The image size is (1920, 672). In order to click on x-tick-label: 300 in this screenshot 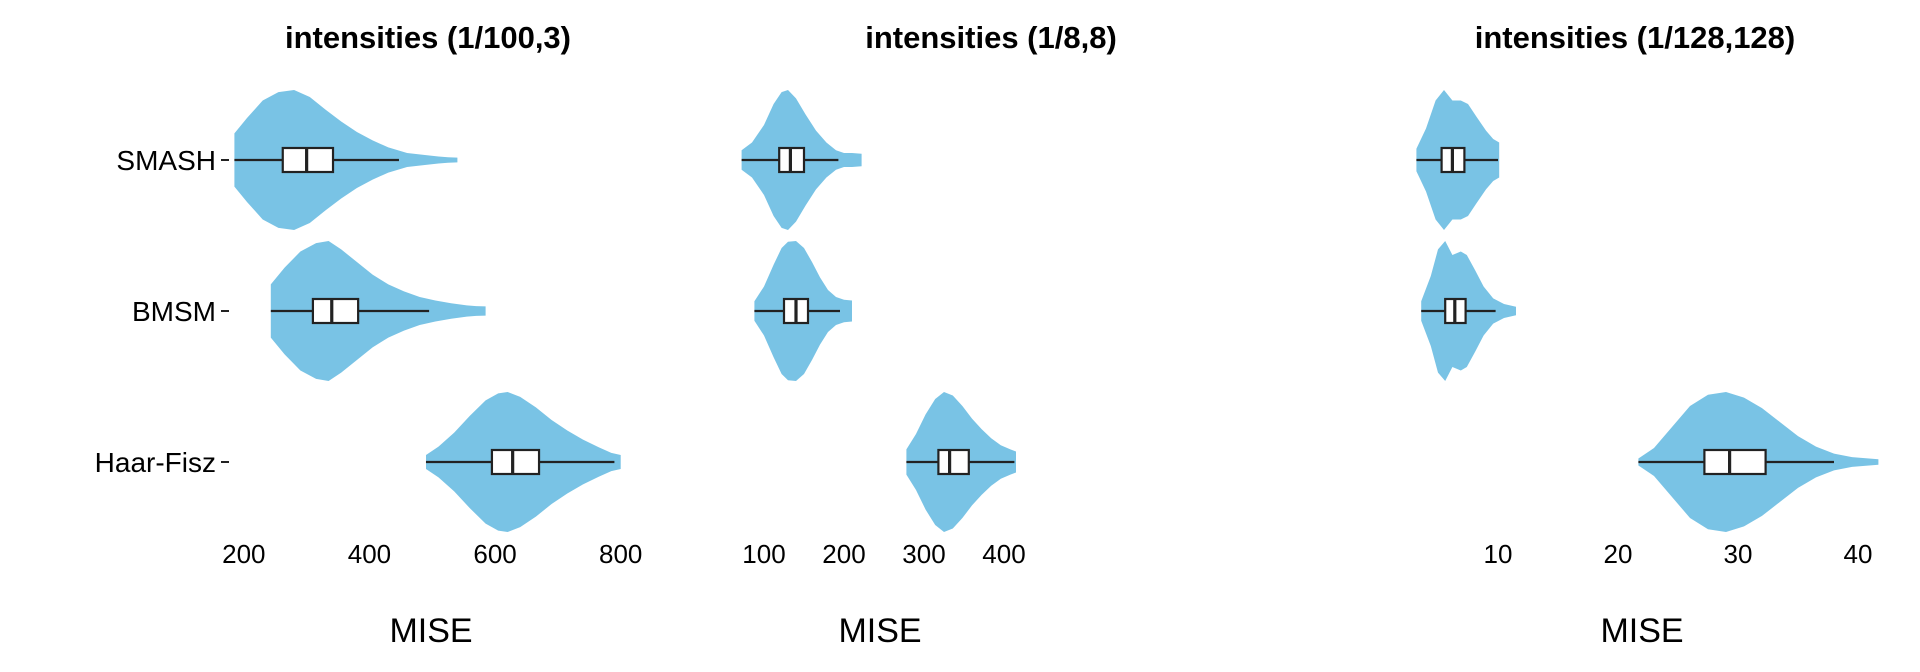, I will do `click(923, 554)`.